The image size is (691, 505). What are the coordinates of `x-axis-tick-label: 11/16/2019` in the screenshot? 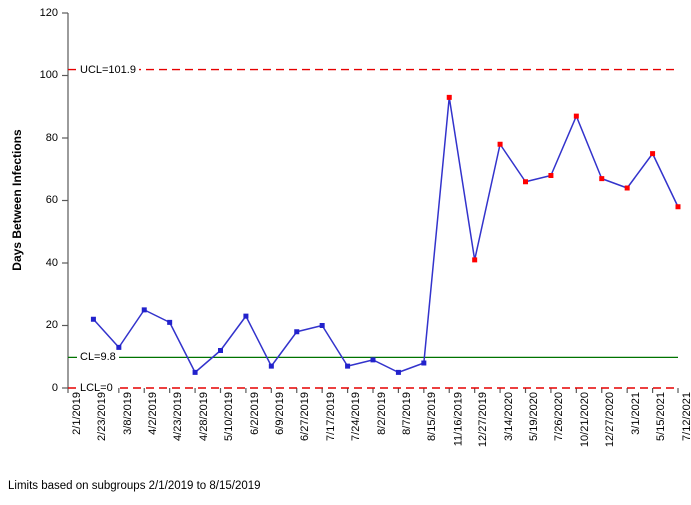 It's located at (457, 419).